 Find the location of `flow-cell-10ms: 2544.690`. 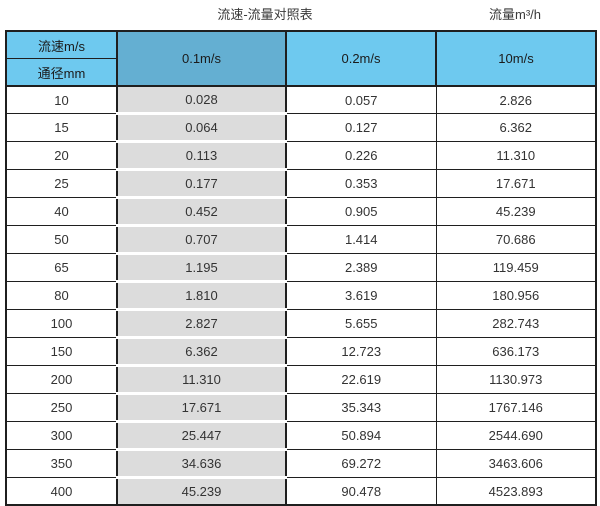

flow-cell-10ms: 2544.690 is located at coordinates (516, 435).